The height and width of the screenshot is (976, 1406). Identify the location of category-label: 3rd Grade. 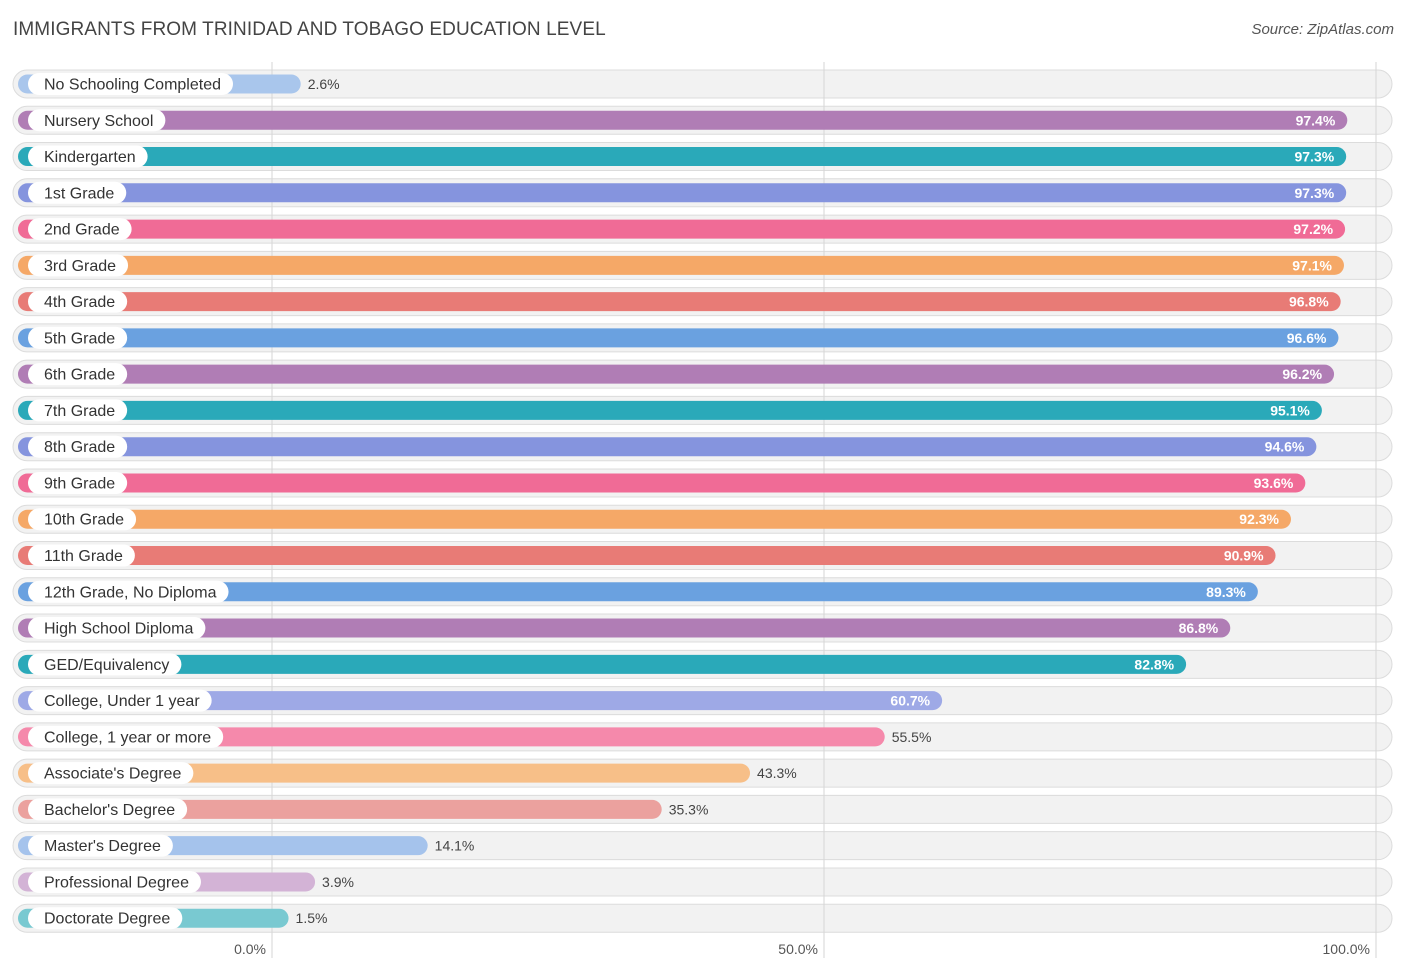
(80, 266).